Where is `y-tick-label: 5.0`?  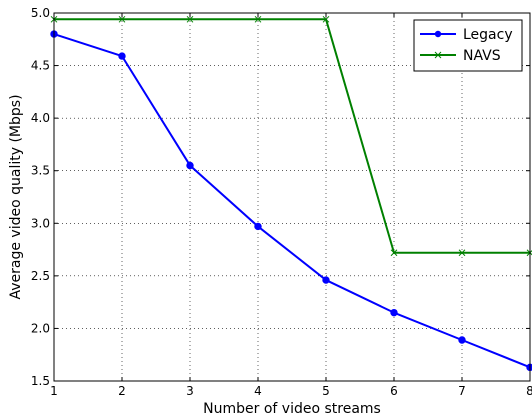 y-tick-label: 5.0 is located at coordinates (40, 13).